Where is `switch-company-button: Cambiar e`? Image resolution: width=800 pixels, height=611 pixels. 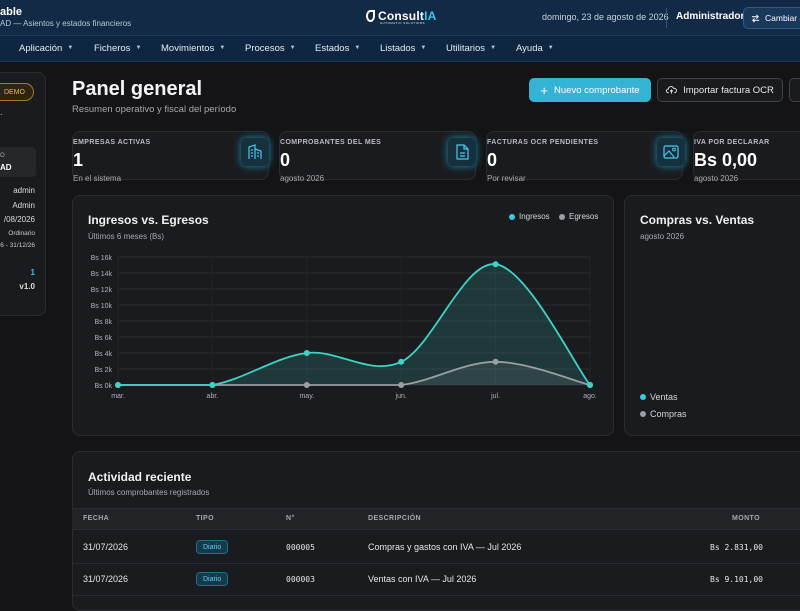 switch-company-button: Cambiar e is located at coordinates (771, 18).